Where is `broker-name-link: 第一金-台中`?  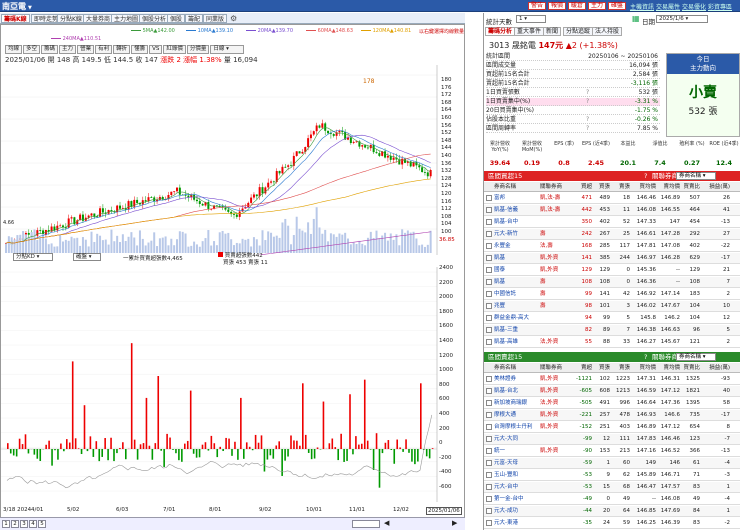 broker-name-link: 第一金-台中 is located at coordinates (509, 499).